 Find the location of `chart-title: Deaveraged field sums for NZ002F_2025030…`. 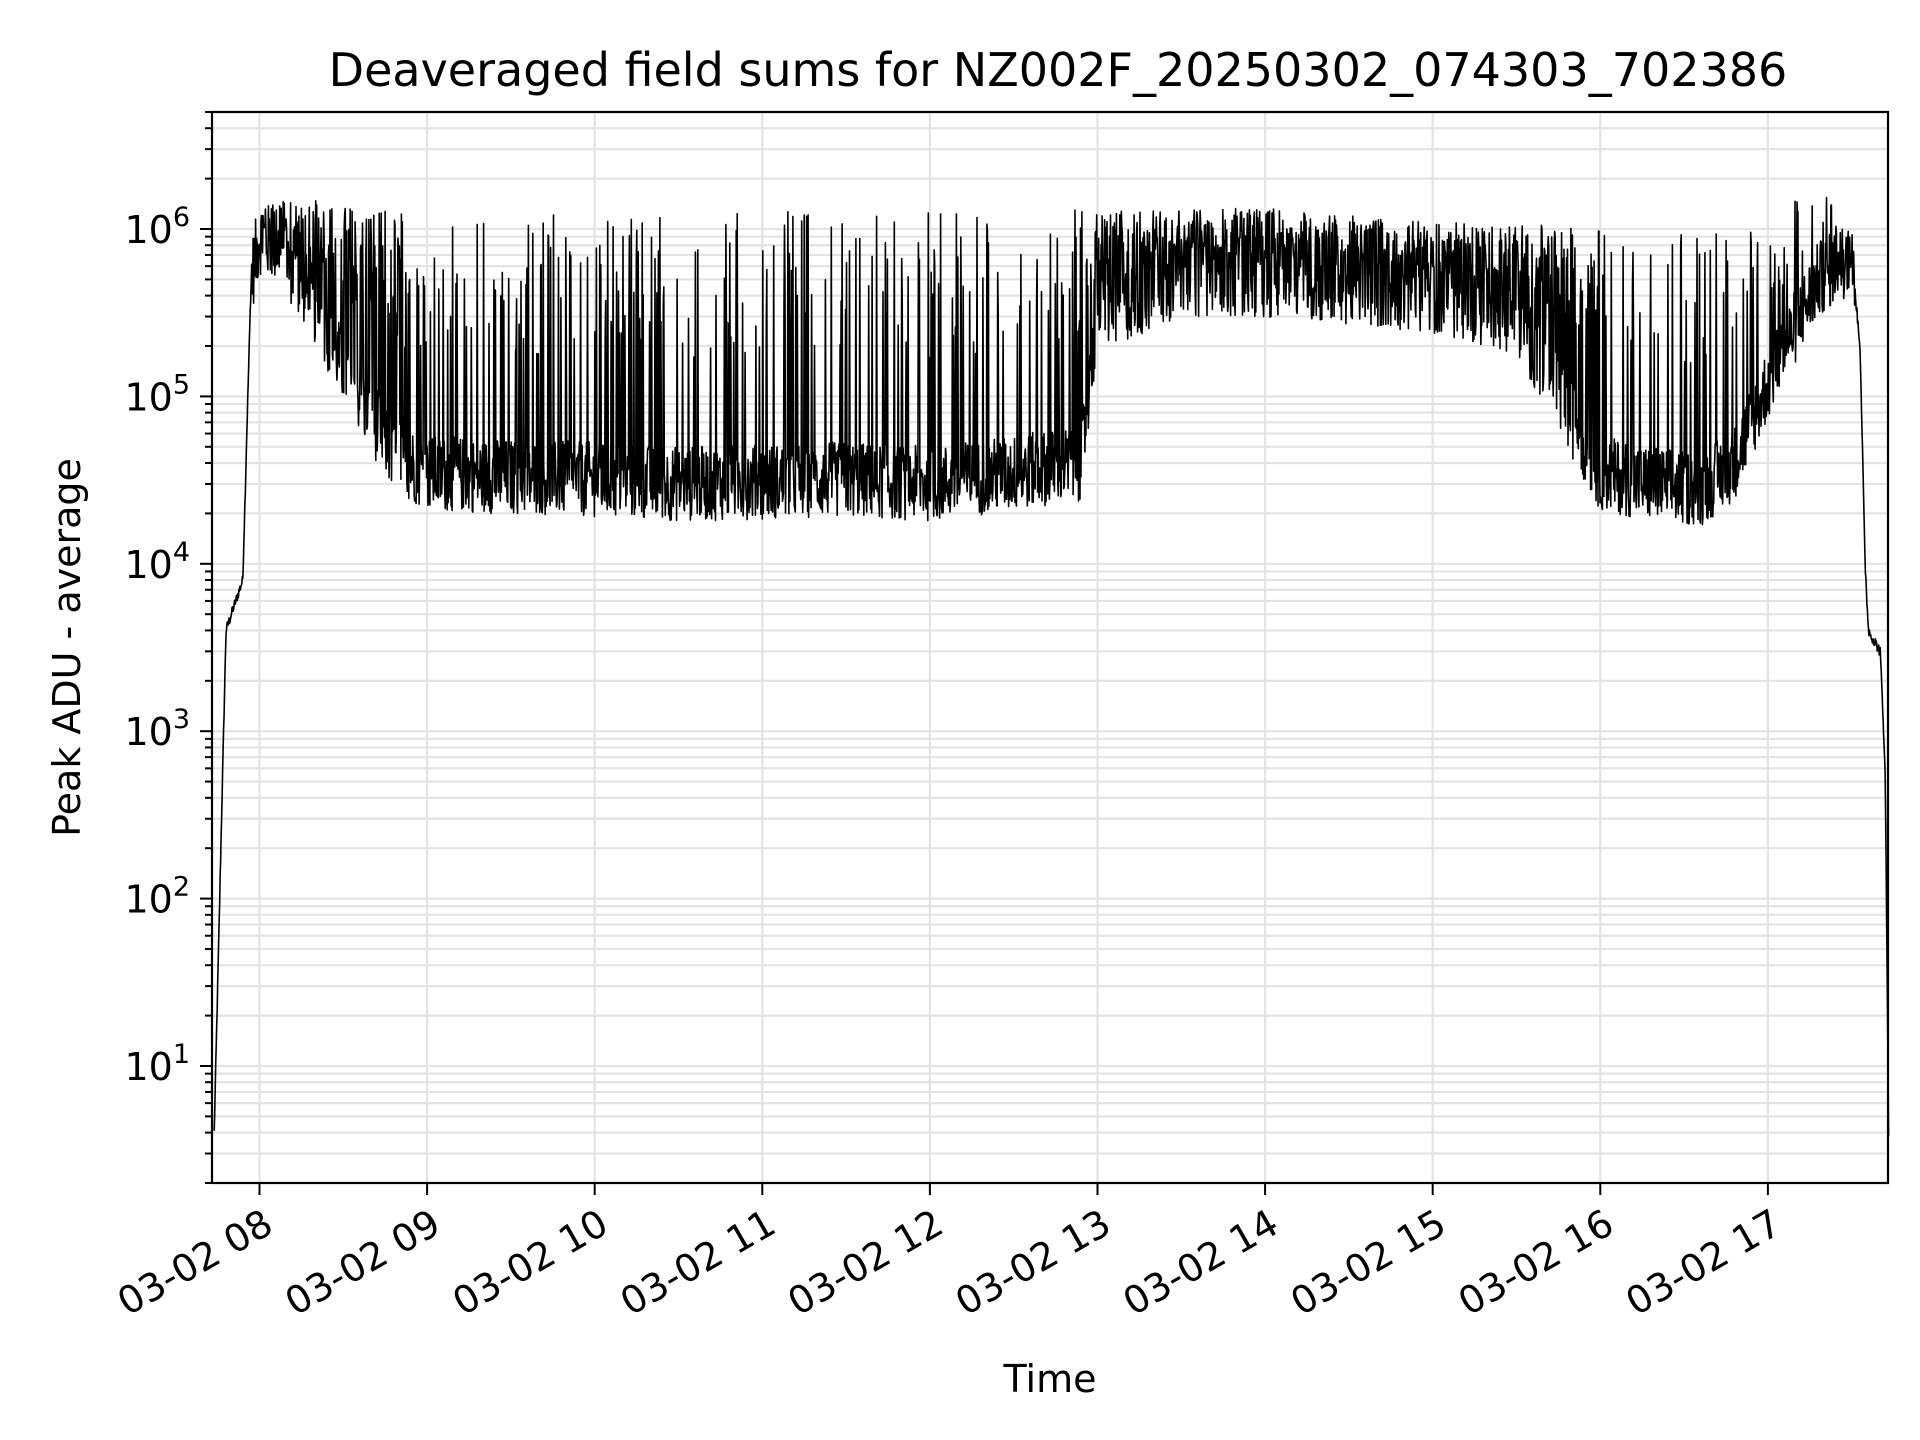

chart-title: Deaveraged field sums for NZ002F_2025030… is located at coordinates (1058, 70).